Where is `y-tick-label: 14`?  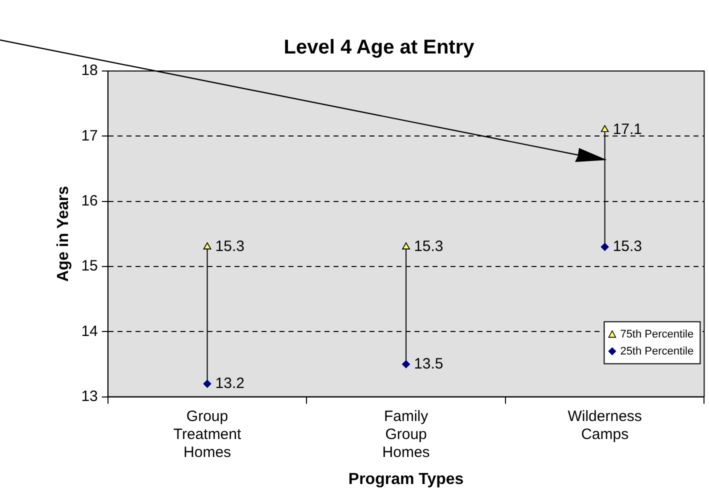 y-tick-label: 14 is located at coordinates (89, 331).